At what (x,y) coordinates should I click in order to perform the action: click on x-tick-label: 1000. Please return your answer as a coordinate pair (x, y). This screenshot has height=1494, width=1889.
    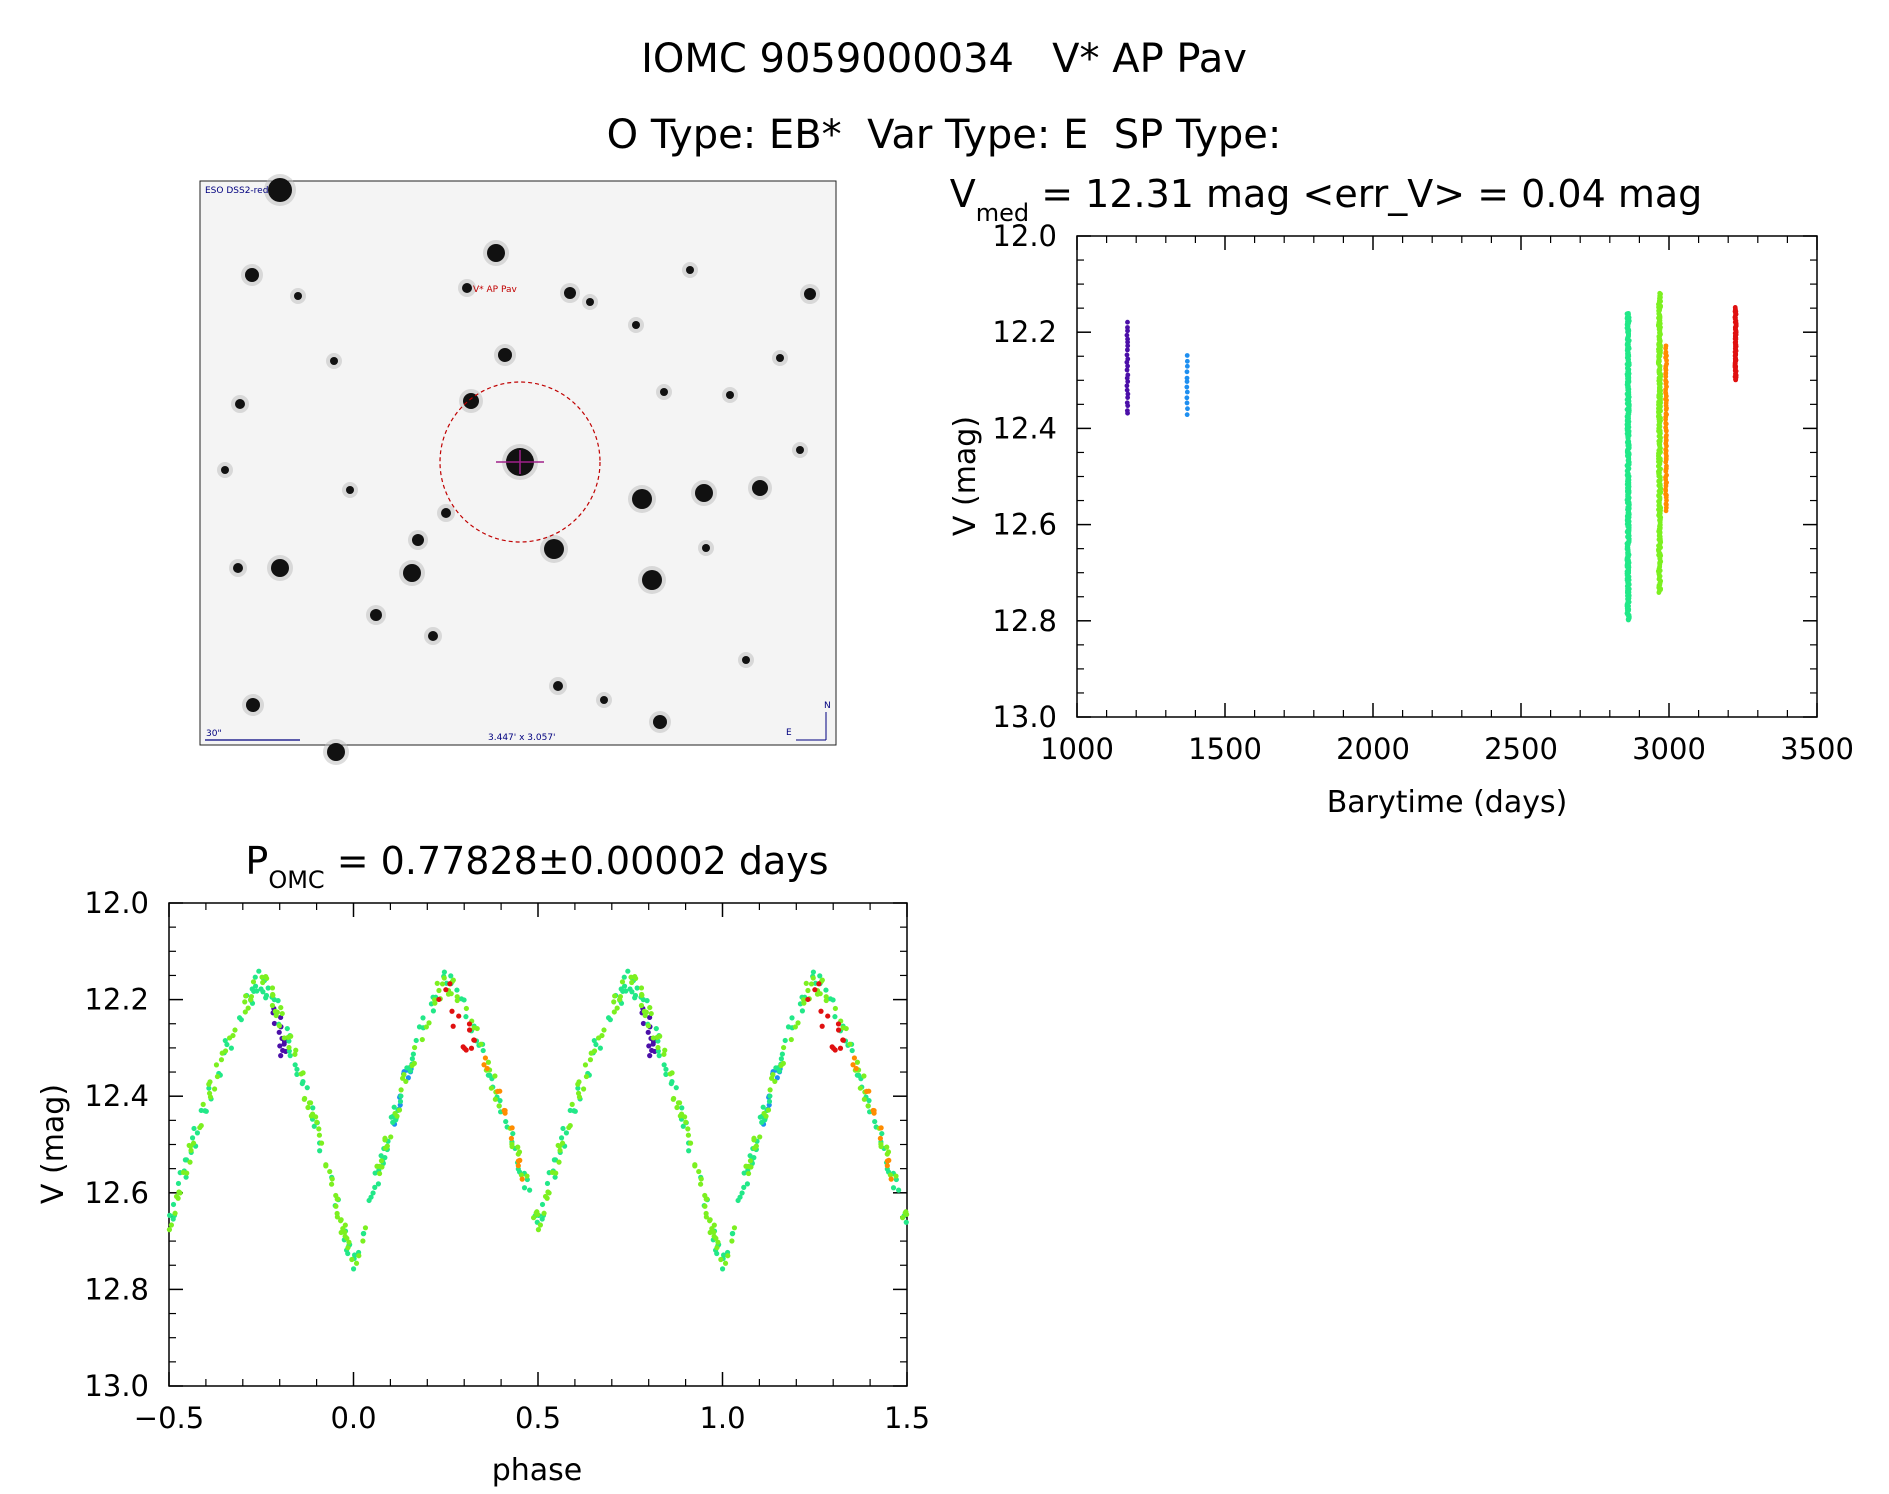
    Looking at the image, I should click on (1077, 749).